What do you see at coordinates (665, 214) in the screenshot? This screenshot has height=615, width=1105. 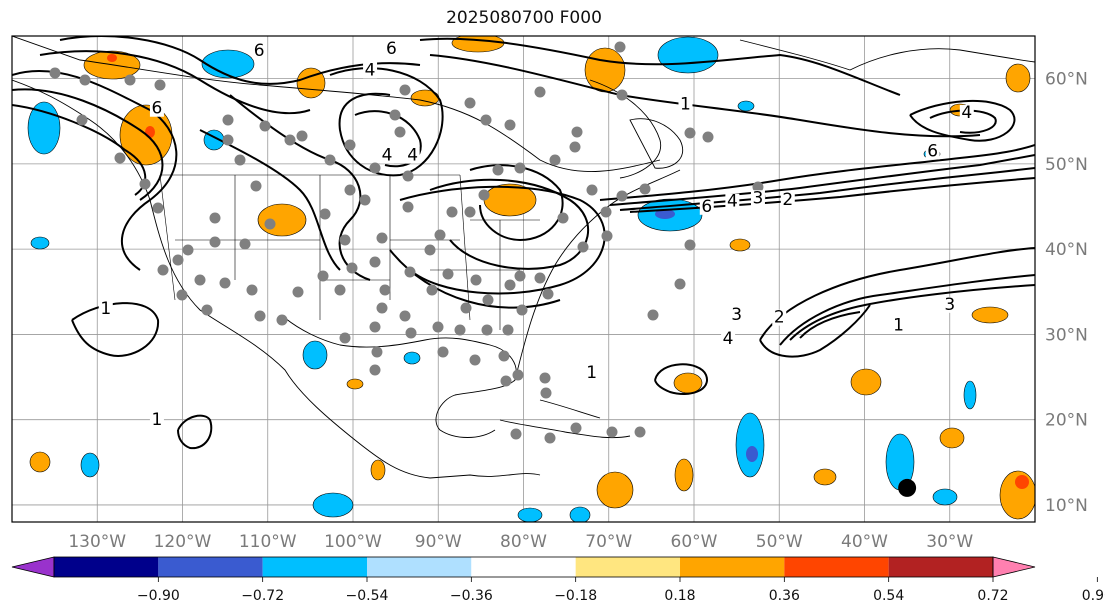 I see `strong-negative-anomaly` at bounding box center [665, 214].